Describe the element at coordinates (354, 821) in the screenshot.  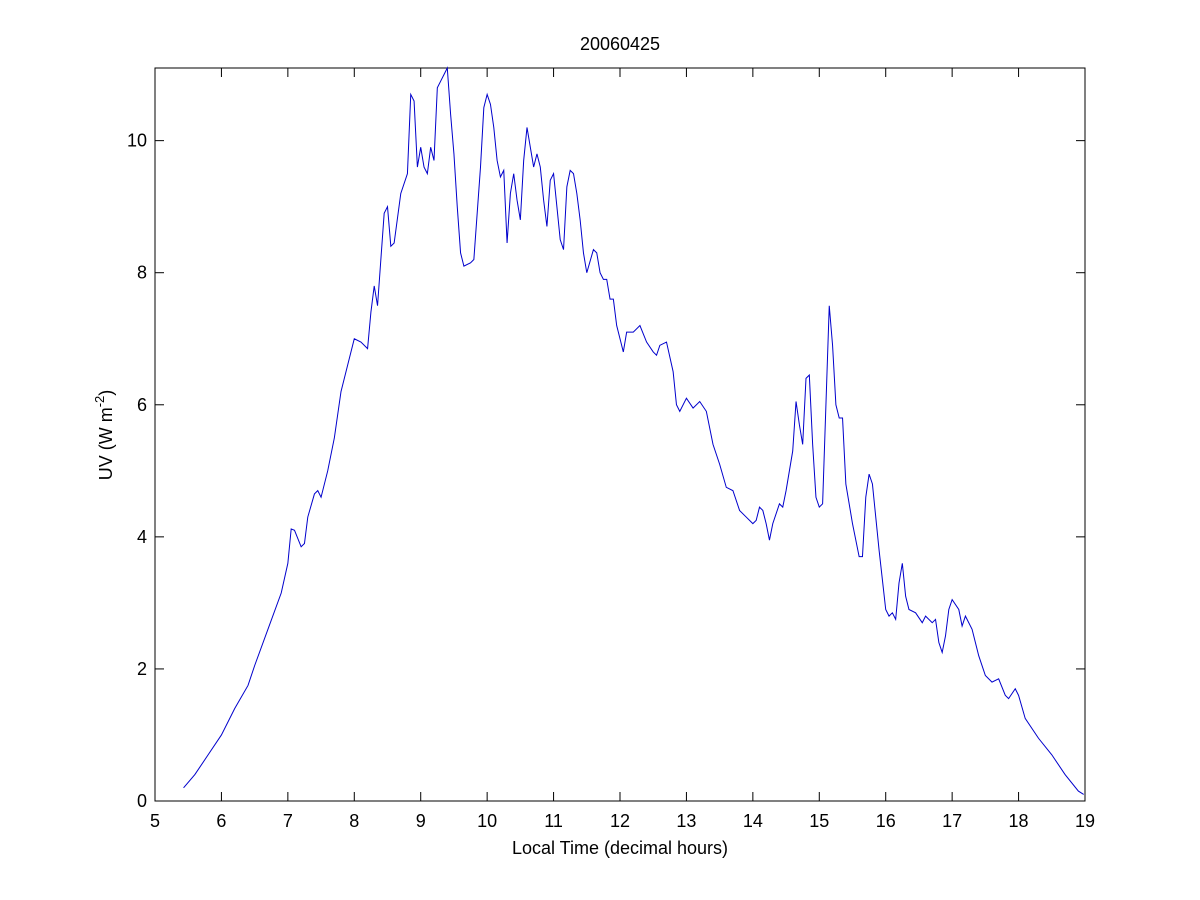
I see `x-tick-label: 8` at that location.